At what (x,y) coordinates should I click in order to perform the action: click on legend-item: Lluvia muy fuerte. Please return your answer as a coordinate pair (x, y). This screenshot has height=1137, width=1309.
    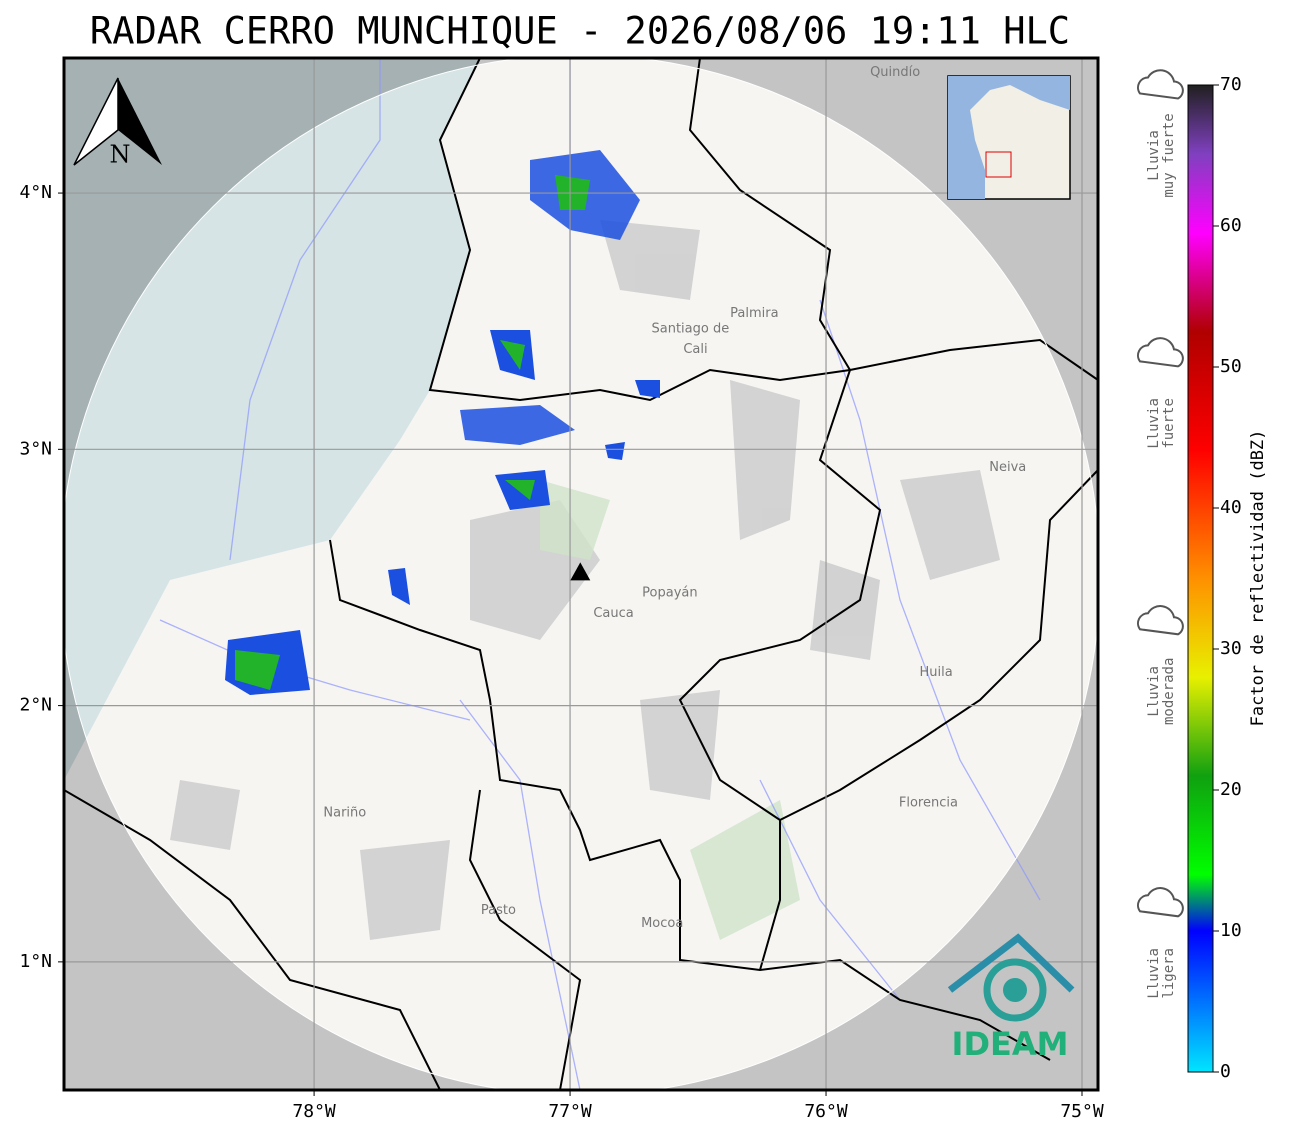
    Looking at the image, I should click on (1160, 133).